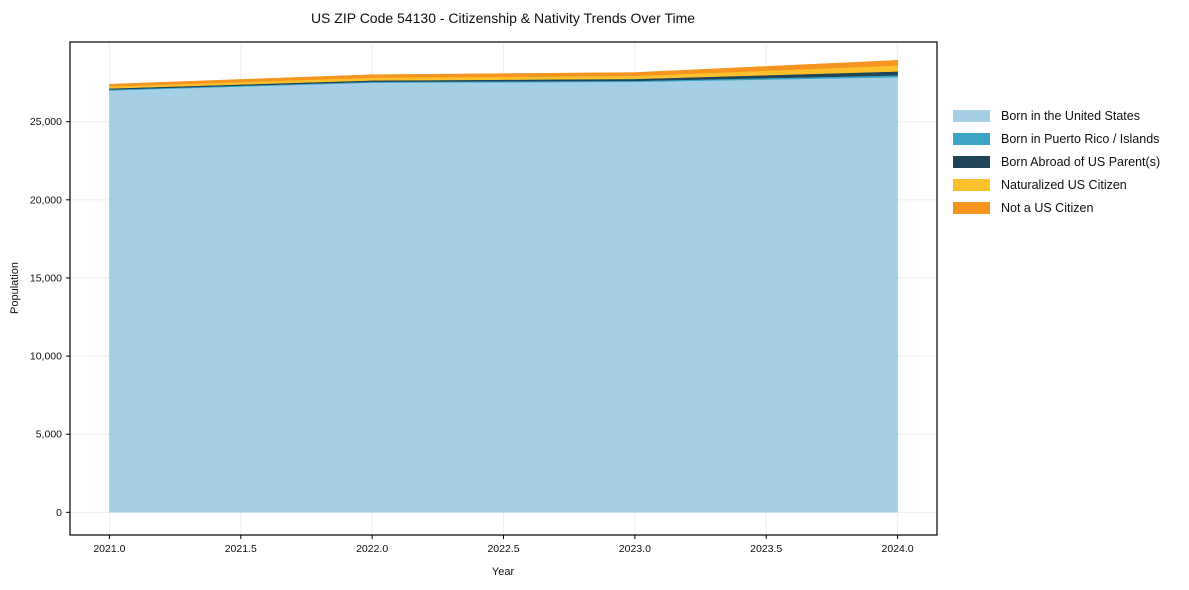  Describe the element at coordinates (1080, 138) in the screenshot. I see `legend-label: Born in Puerto Rico / Islands` at that location.